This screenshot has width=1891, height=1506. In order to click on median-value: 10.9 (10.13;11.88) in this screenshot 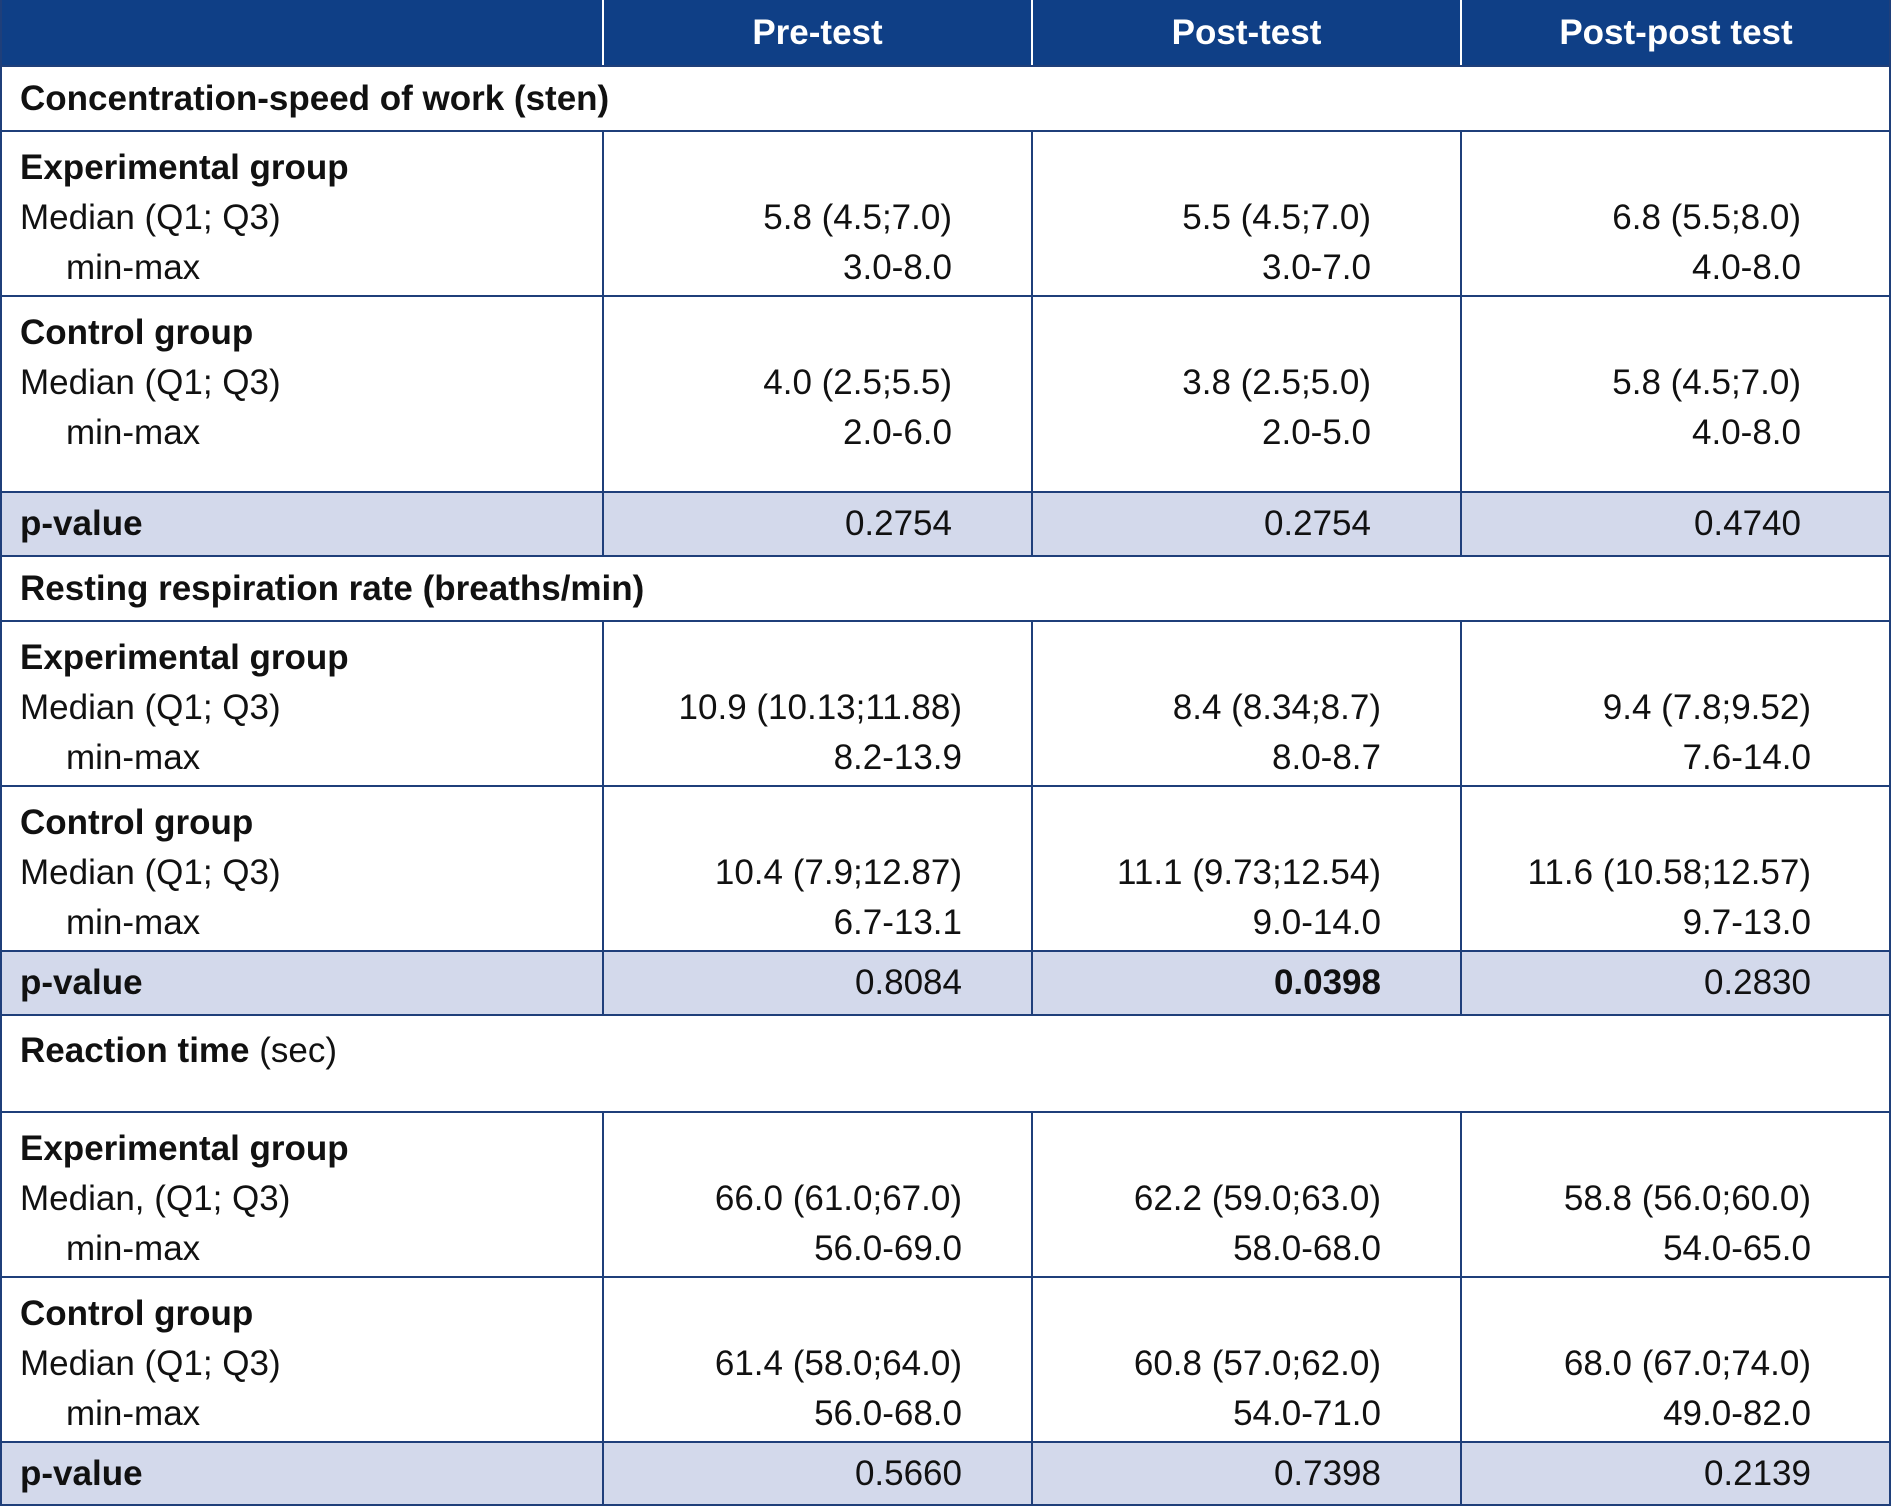, I will do `click(820, 707)`.